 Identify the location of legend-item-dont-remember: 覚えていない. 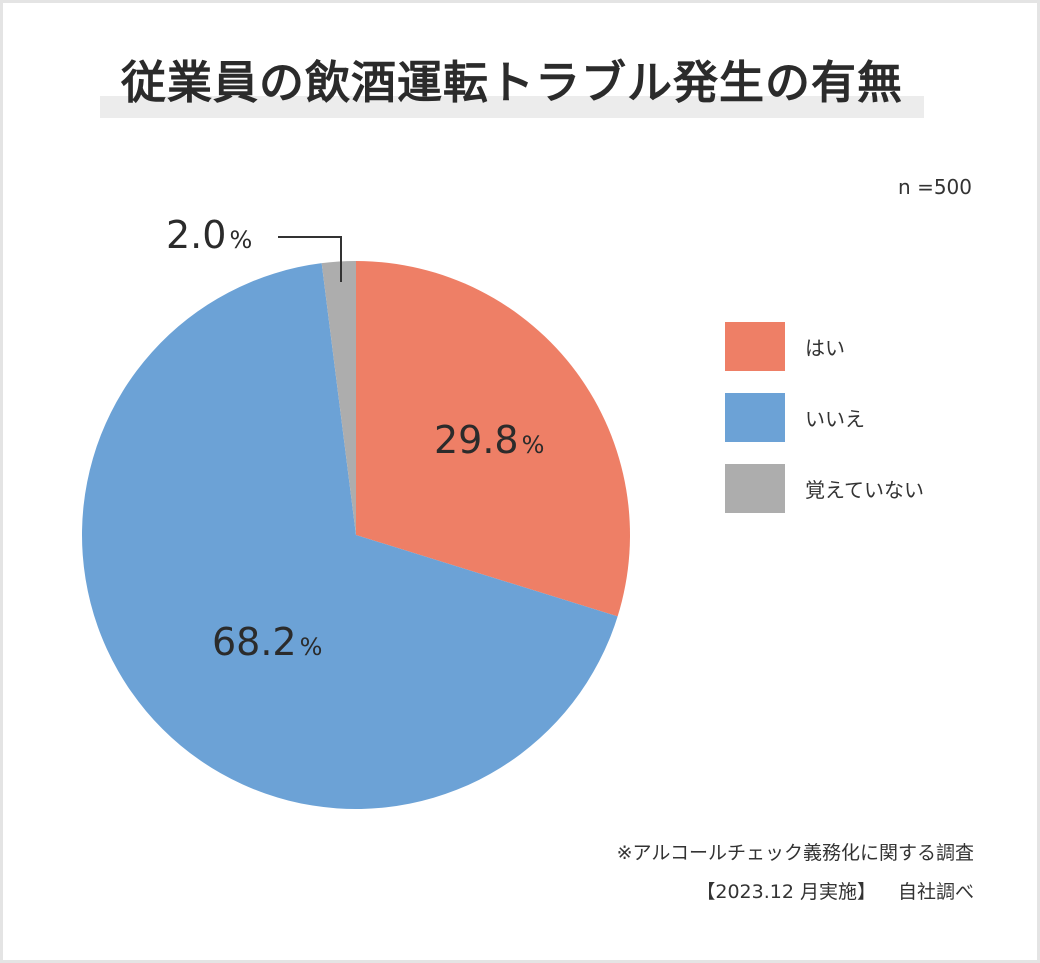
(824, 488).